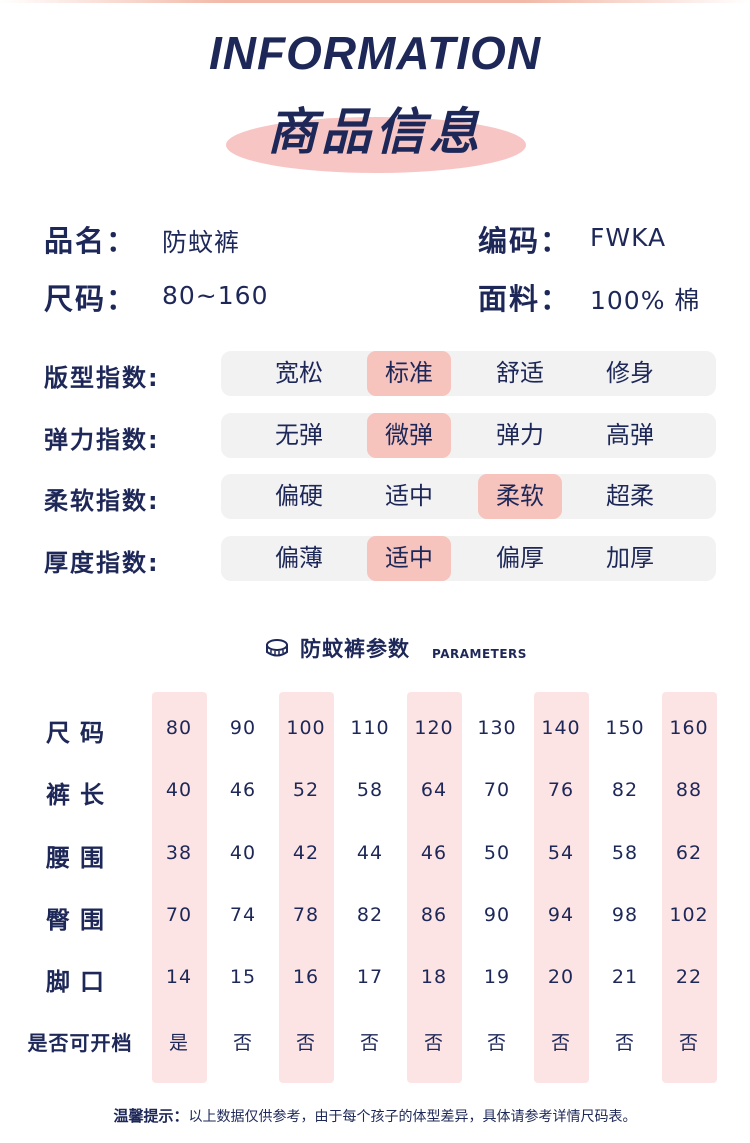 The image size is (750, 1143). I want to click on table-cell: 98, so click(625, 915).